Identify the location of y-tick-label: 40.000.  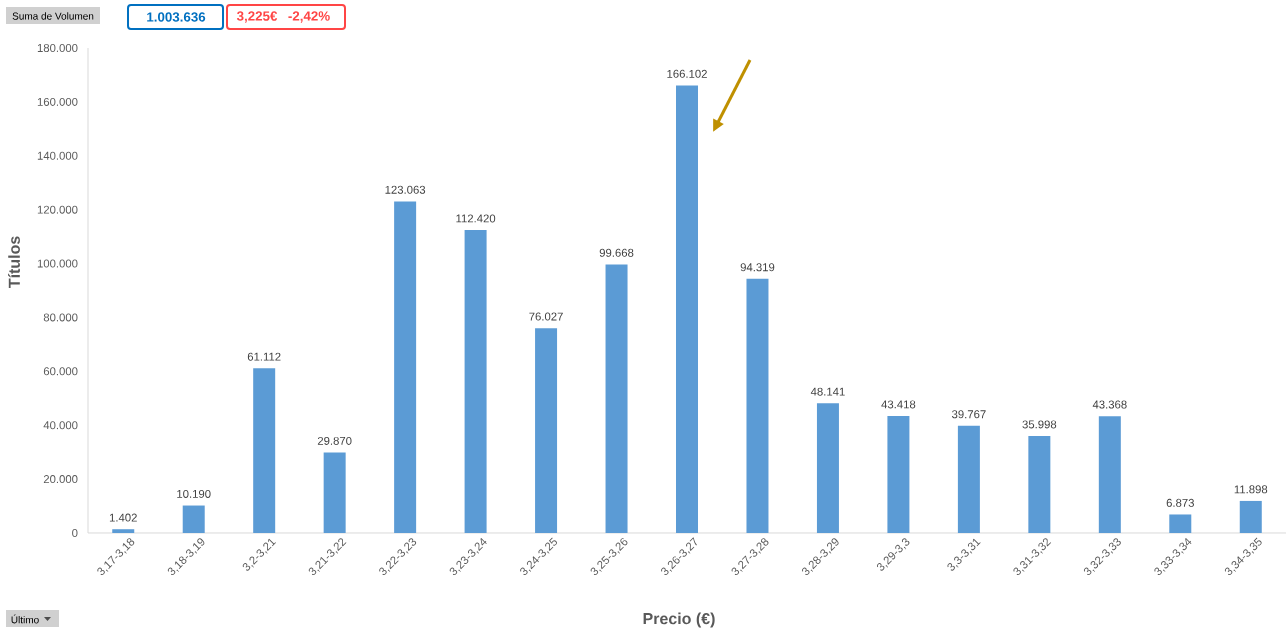
(60, 425).